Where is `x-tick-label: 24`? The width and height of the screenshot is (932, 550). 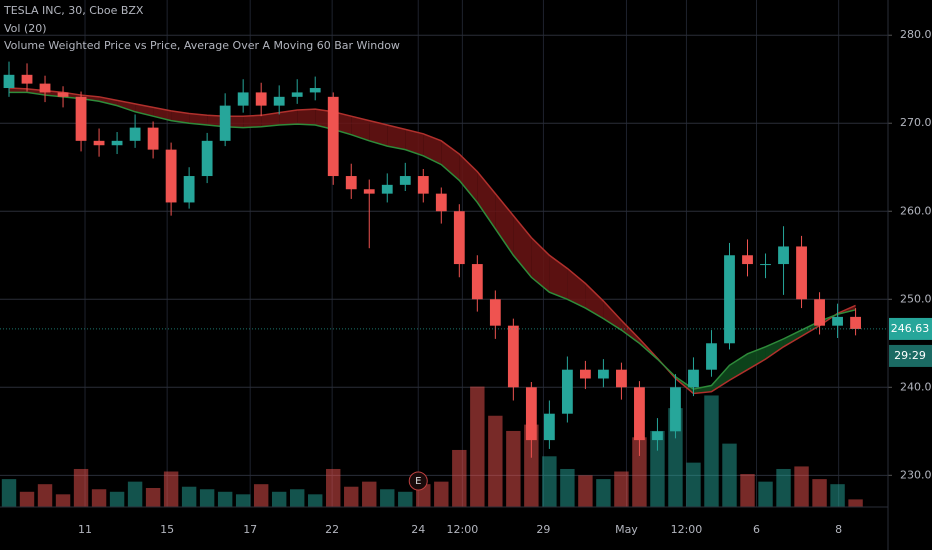 x-tick-label: 24 is located at coordinates (418, 529).